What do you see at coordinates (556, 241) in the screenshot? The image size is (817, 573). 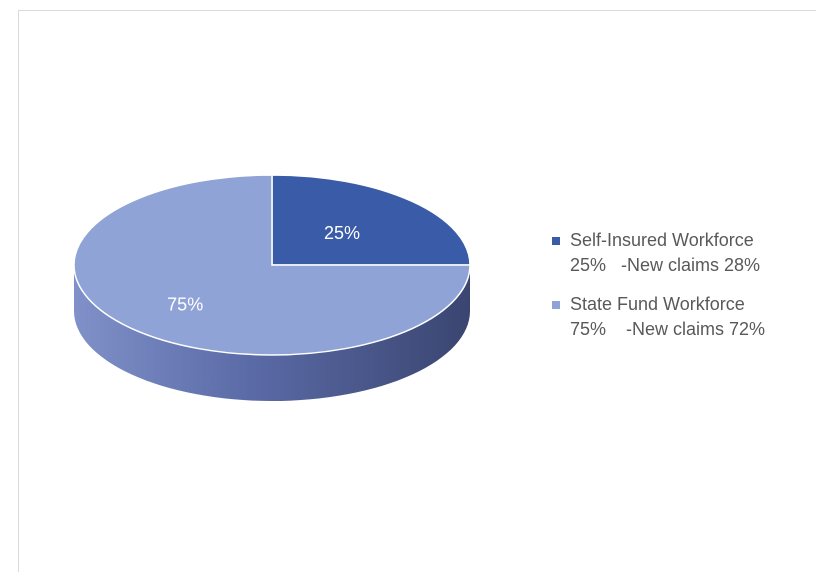 I see `legend-swatch-self-insured` at bounding box center [556, 241].